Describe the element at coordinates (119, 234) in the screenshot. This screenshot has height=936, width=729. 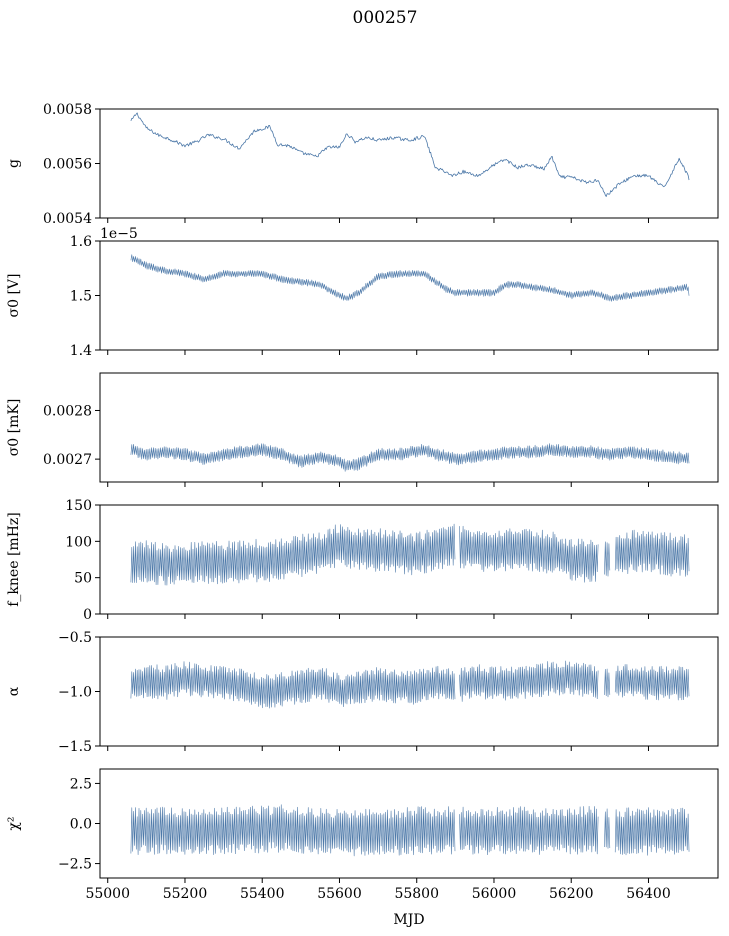
I see `scale-offset-label: 1e−5` at that location.